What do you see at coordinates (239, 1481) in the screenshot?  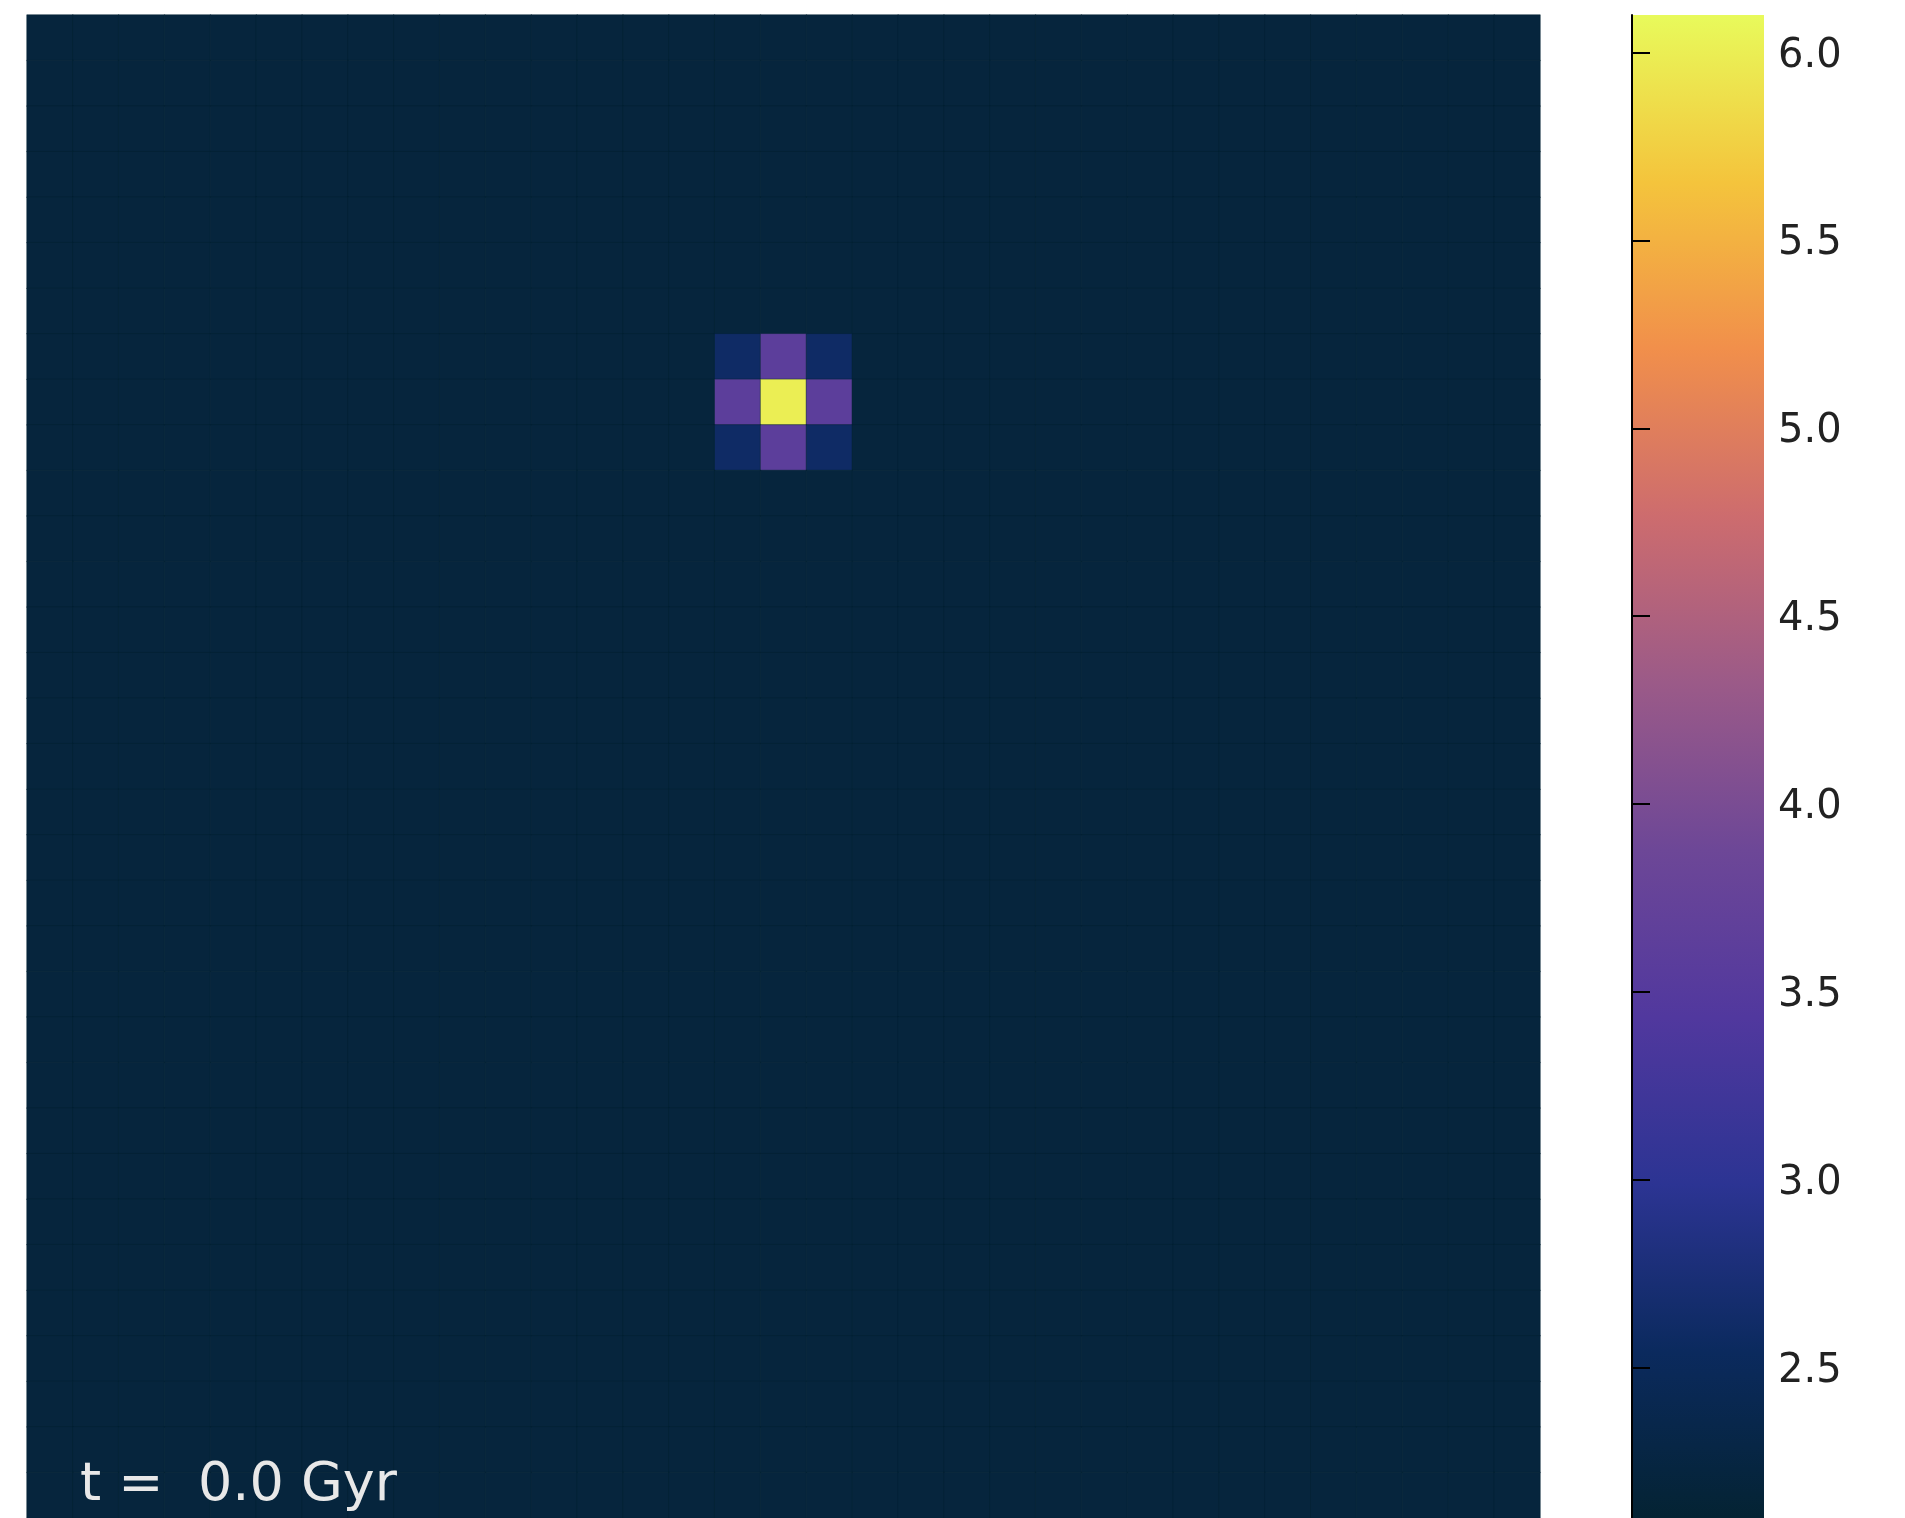 I see `annotation: t = 0.0 Gyr` at bounding box center [239, 1481].